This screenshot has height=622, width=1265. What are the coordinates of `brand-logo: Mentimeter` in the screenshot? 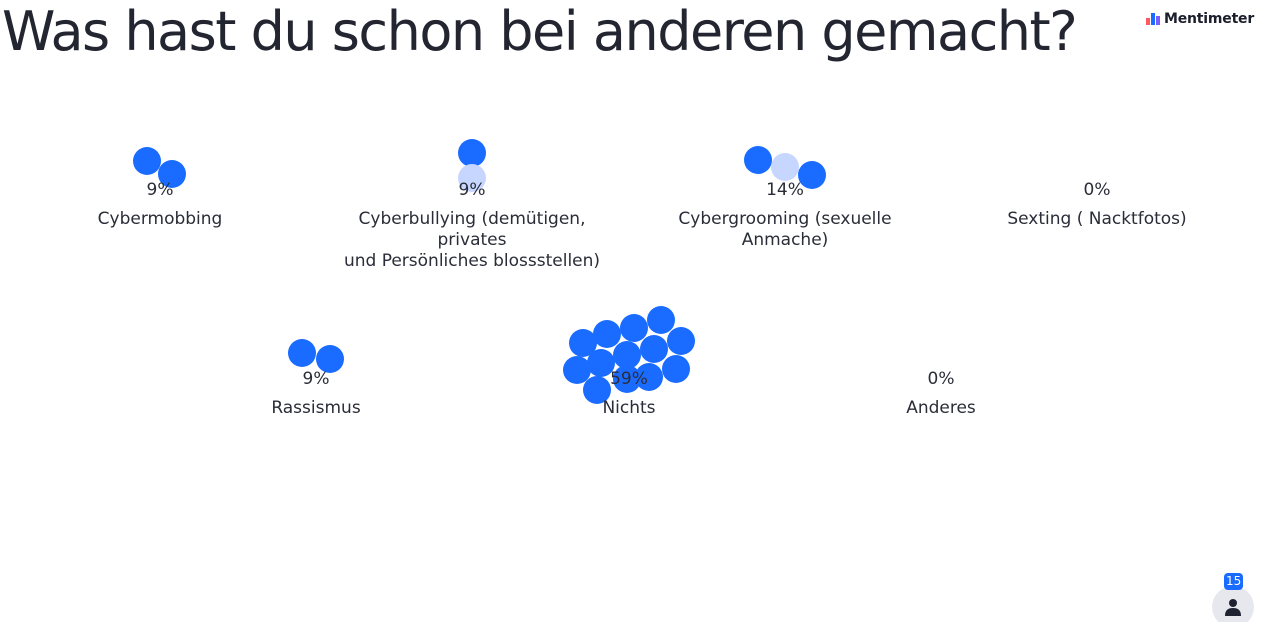 It's located at (1200, 19).